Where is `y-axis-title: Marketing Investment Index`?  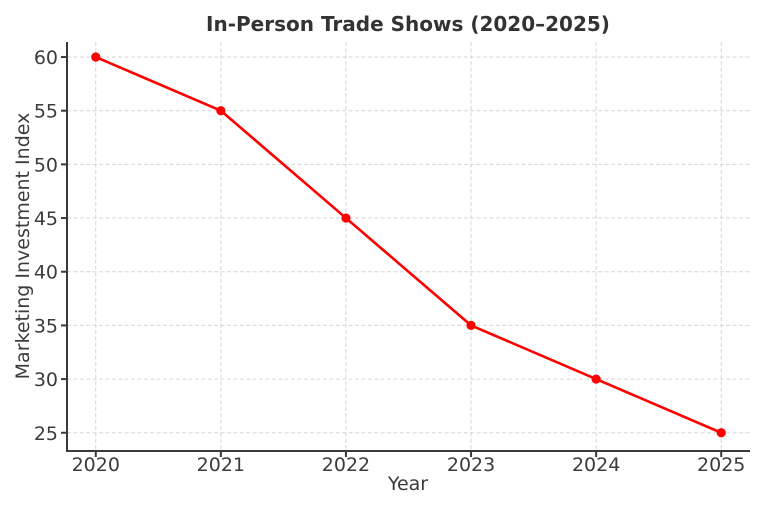
y-axis-title: Marketing Investment Index is located at coordinates (23, 246).